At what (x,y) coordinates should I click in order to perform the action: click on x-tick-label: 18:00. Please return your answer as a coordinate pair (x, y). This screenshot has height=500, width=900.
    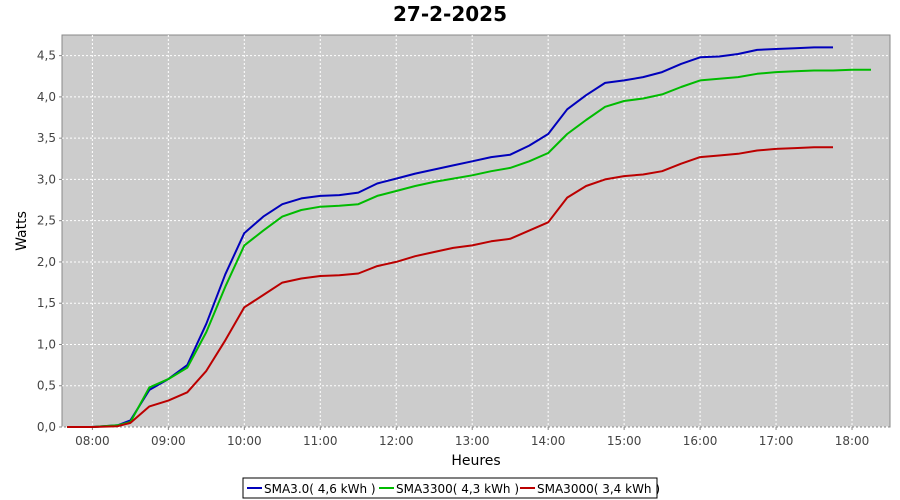
    Looking at the image, I should click on (852, 441).